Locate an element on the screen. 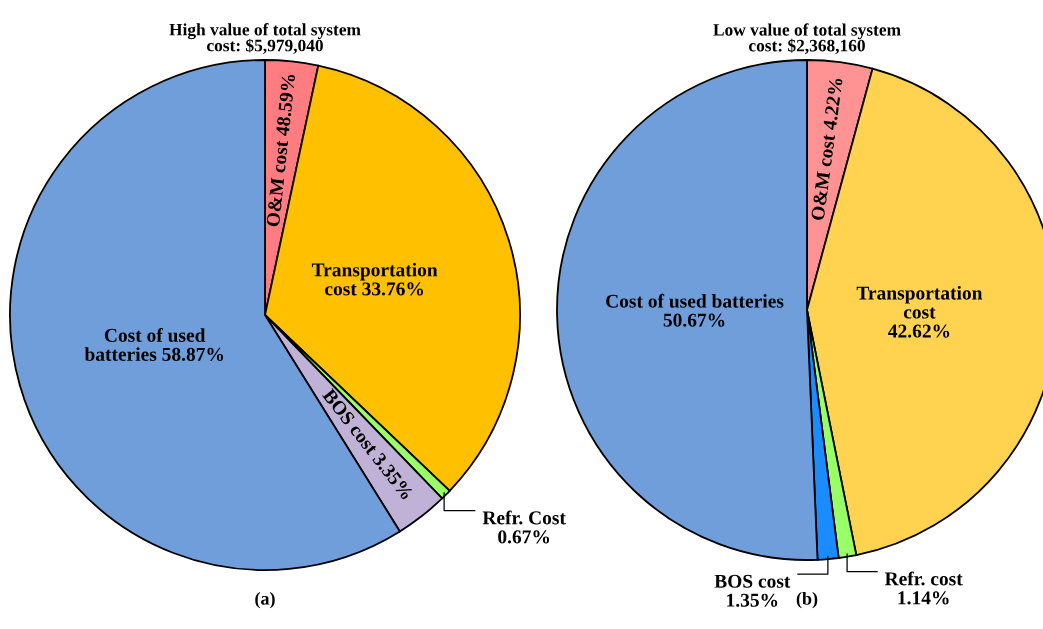 The height and width of the screenshot is (629, 1043). text: (a) is located at coordinates (265, 600).